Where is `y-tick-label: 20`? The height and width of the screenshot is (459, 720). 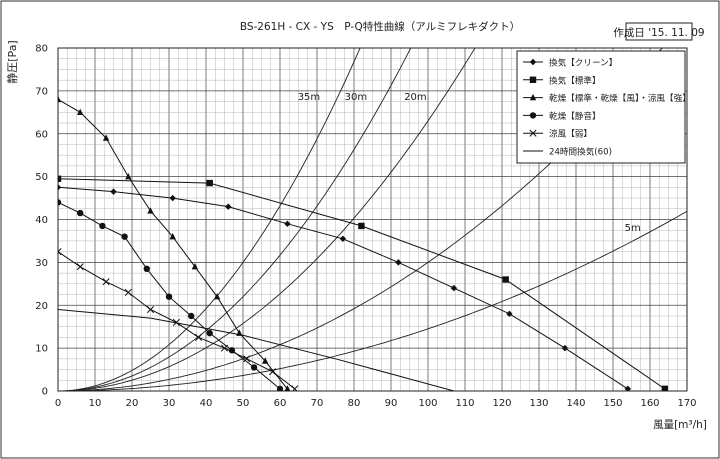 y-tick-label: 20 is located at coordinates (41, 306).